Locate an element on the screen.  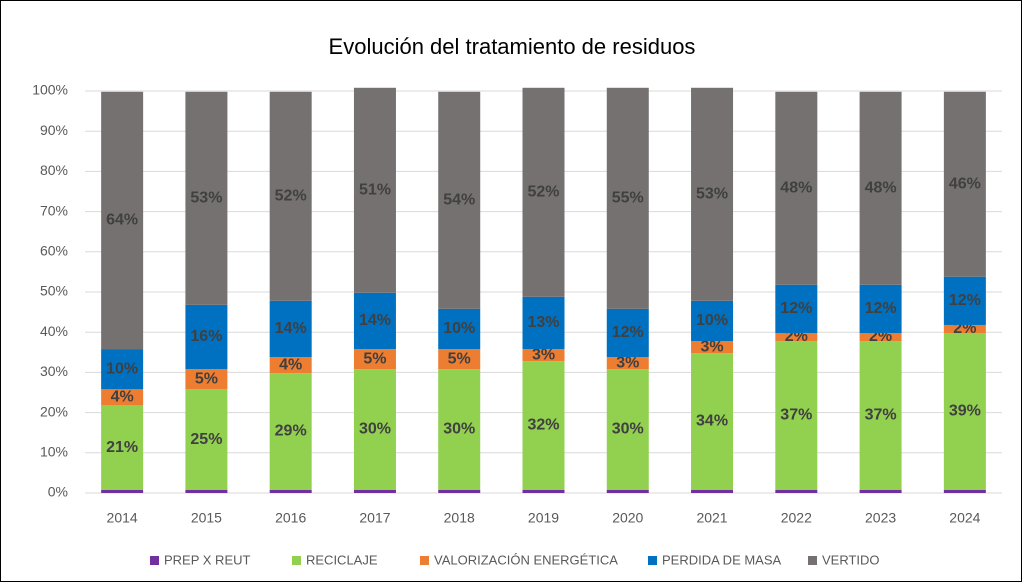
data-label: 32% is located at coordinates (543, 425).